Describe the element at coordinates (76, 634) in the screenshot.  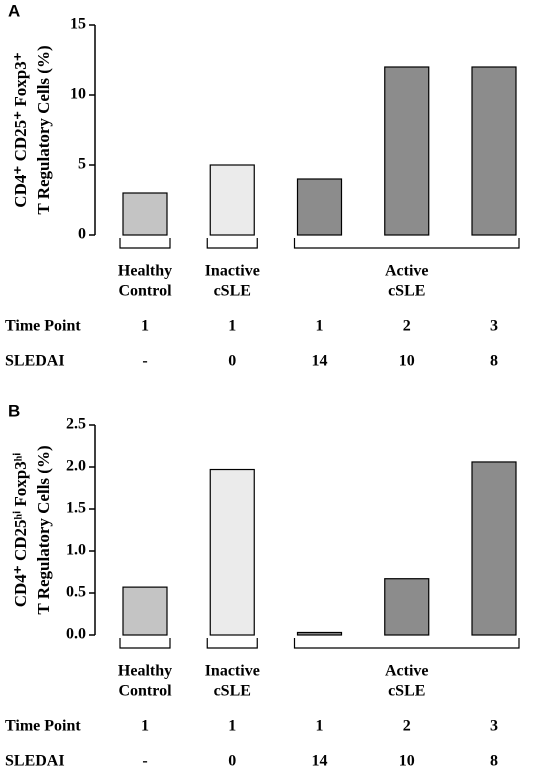
I see `y-tick-label: 0.0` at that location.